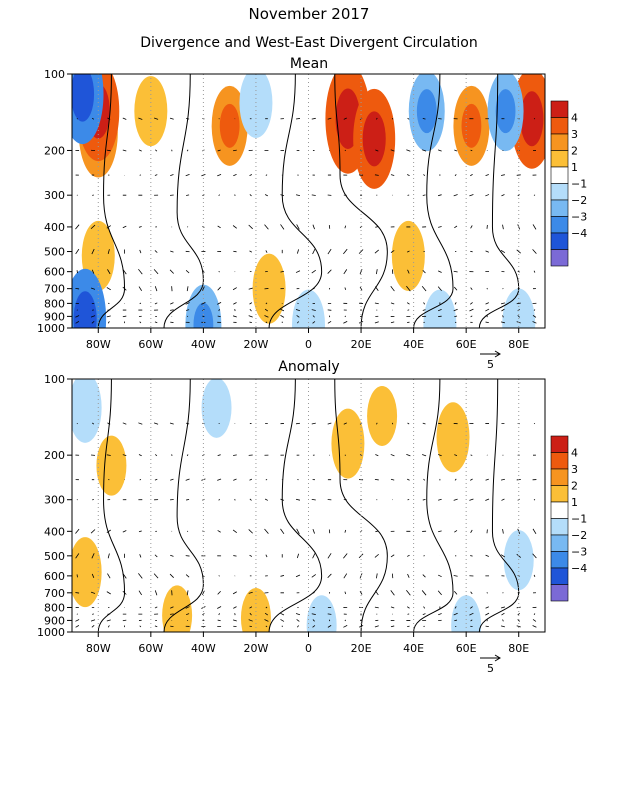 The width and height of the screenshot is (618, 800). I want to click on reference-vector, so click(490, 354).